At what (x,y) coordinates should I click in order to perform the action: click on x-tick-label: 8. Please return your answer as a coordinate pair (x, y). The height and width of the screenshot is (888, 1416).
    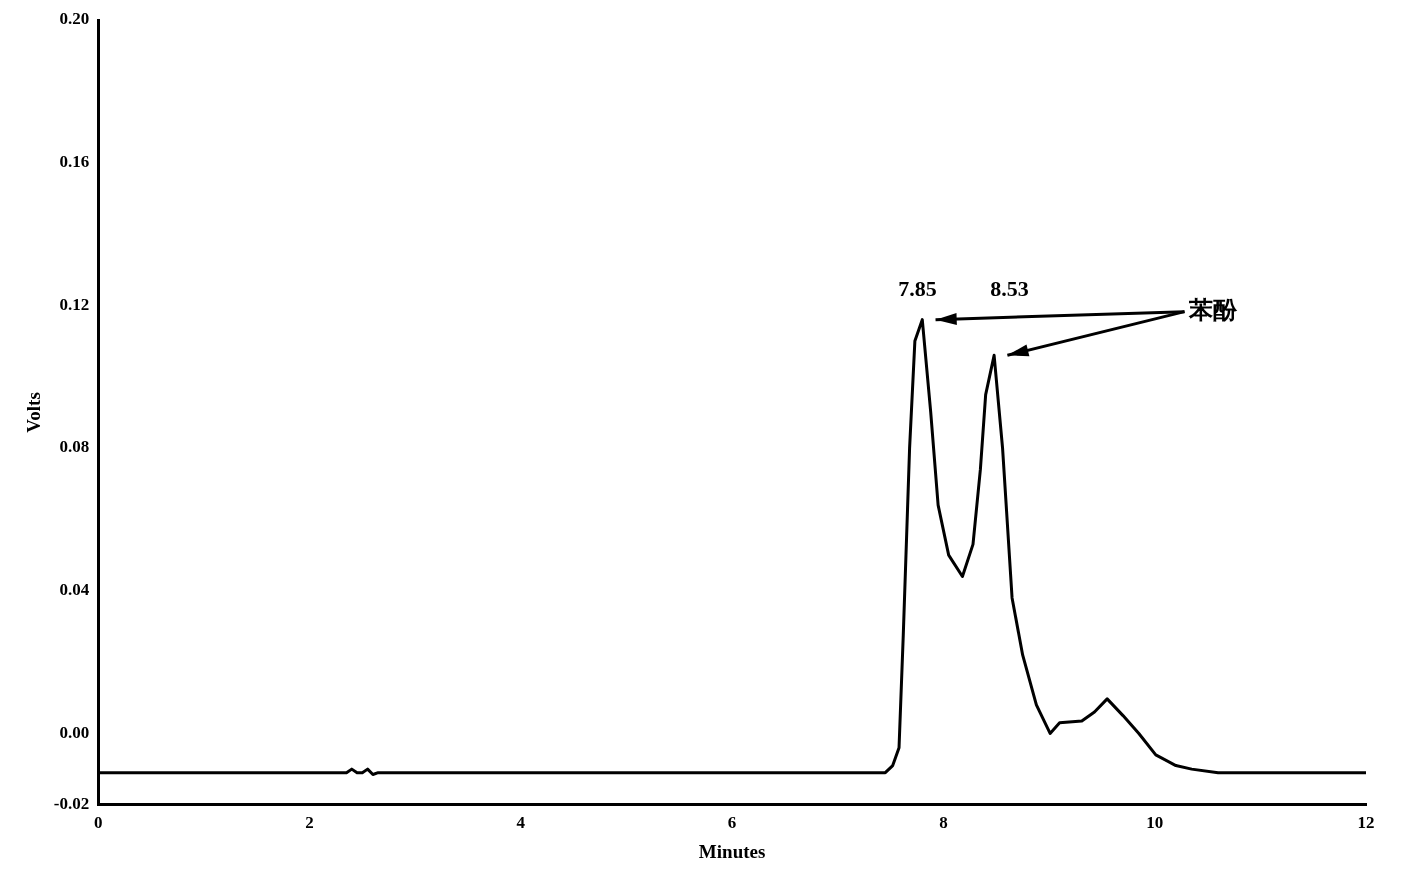
    Looking at the image, I should click on (943, 823).